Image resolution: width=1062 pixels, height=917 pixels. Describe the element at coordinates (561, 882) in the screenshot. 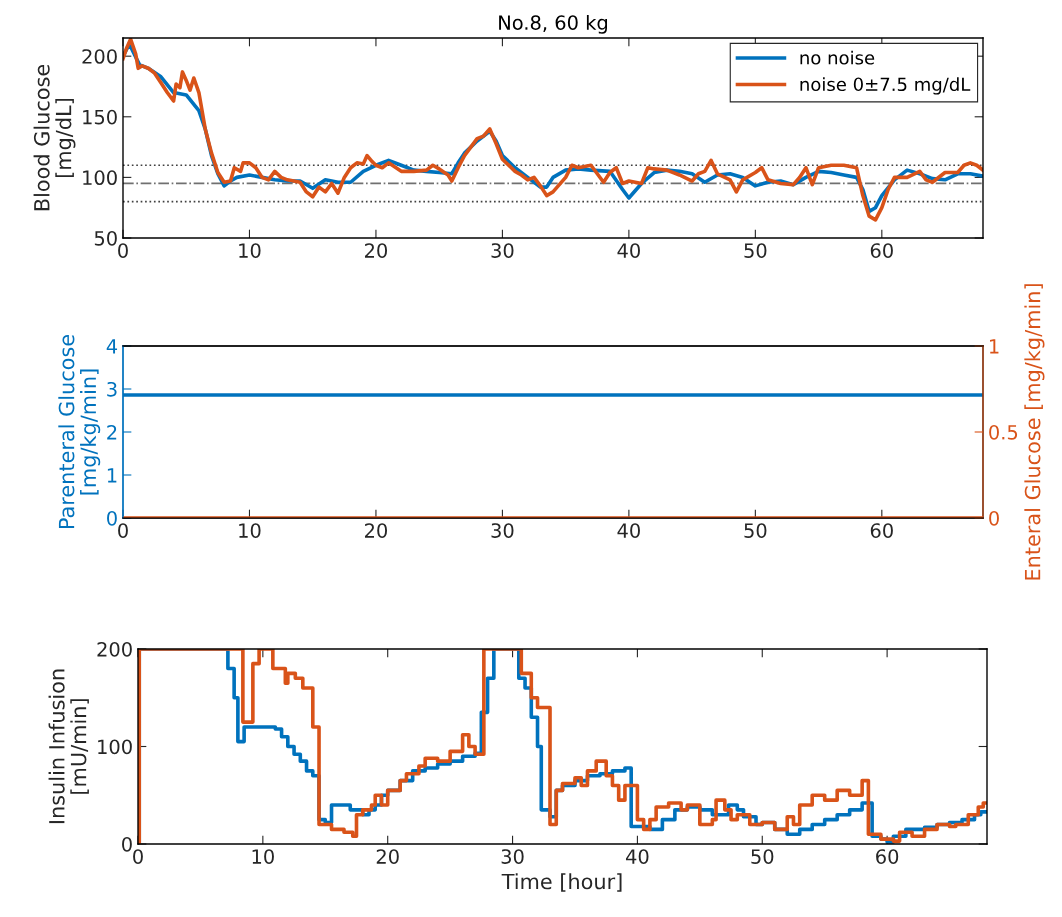

I see `x-axis-title: Time [hour]` at that location.